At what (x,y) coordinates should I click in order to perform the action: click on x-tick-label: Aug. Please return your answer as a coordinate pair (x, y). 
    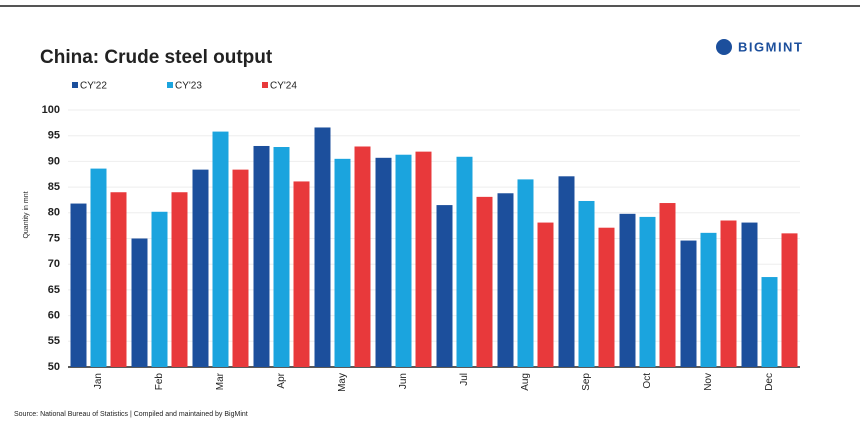
    Looking at the image, I should click on (525, 382).